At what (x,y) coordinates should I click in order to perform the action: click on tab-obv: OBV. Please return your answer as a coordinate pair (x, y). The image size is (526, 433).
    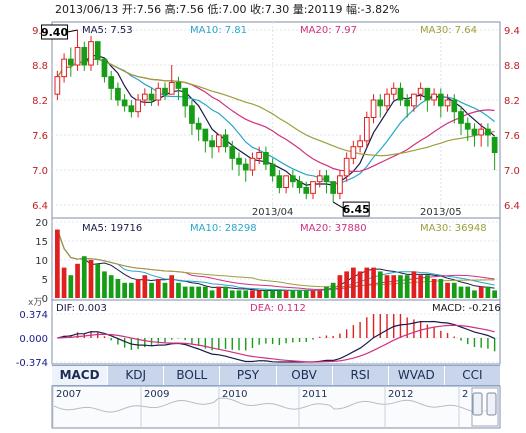
    Looking at the image, I should click on (305, 375).